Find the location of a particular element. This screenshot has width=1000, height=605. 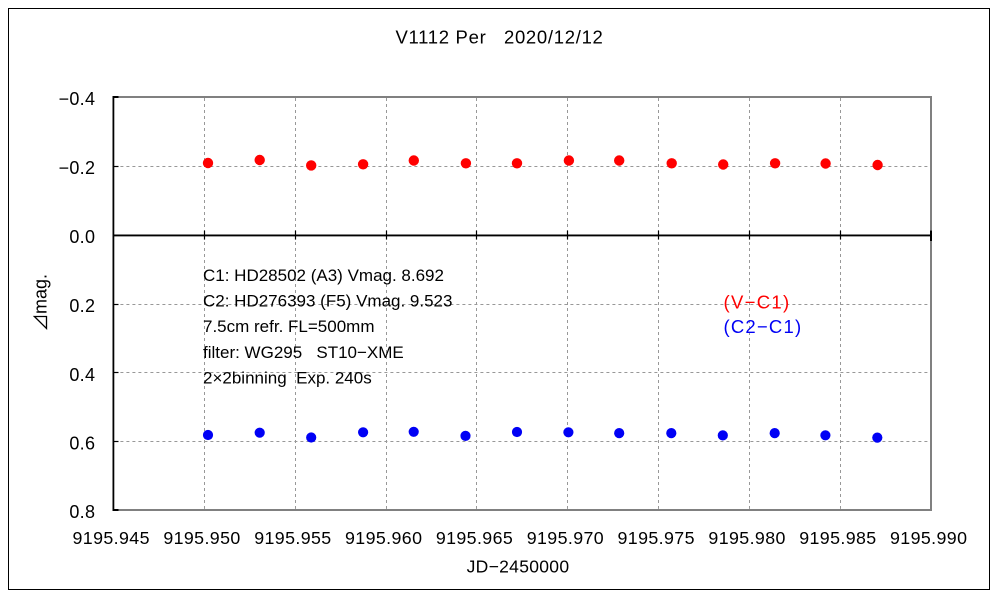

svg-text: 0.0 is located at coordinates (82, 237).